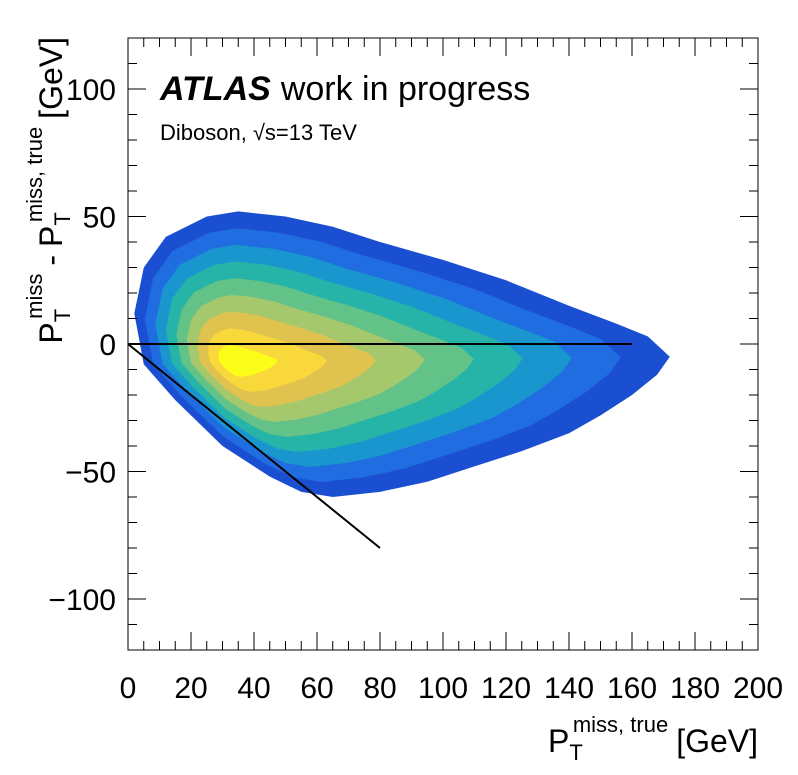 The width and height of the screenshot is (798, 775). I want to click on y-title-sup-a: miss, so click(34, 296).